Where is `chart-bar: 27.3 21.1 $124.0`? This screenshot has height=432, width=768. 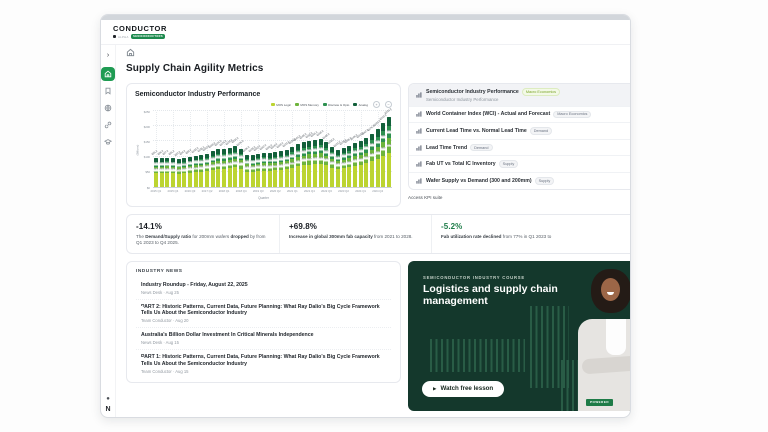 chart-bar: 27.3 21.1 $124.0 is located at coordinates (218, 149).